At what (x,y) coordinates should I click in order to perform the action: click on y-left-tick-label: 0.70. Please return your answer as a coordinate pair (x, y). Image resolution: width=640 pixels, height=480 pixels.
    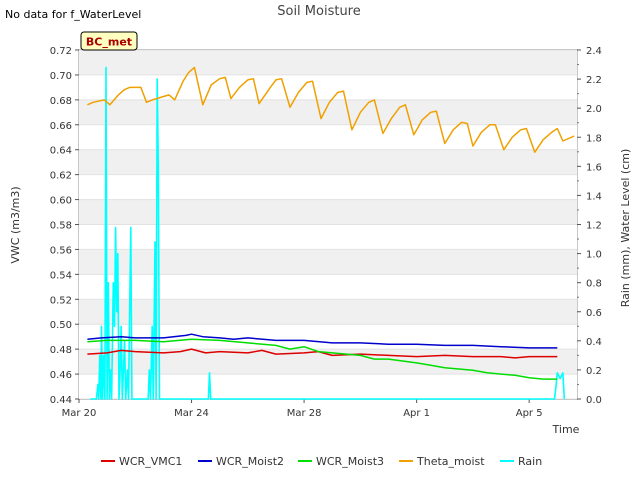
    Looking at the image, I should click on (61, 76).